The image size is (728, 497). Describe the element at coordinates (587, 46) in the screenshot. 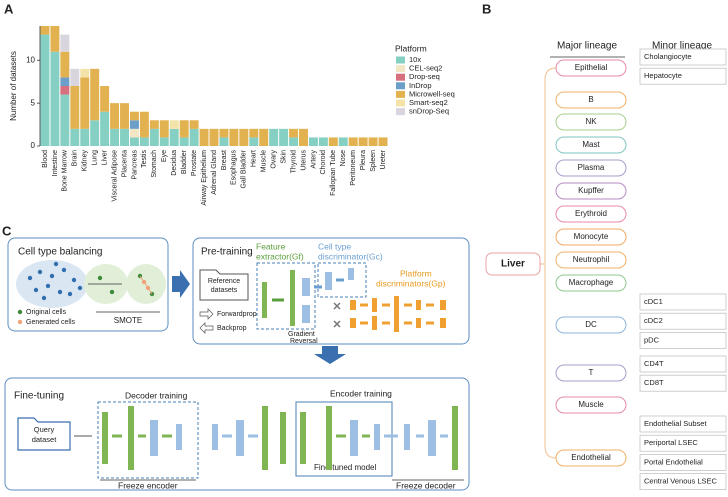

I see `major-header: Major lineage` at that location.